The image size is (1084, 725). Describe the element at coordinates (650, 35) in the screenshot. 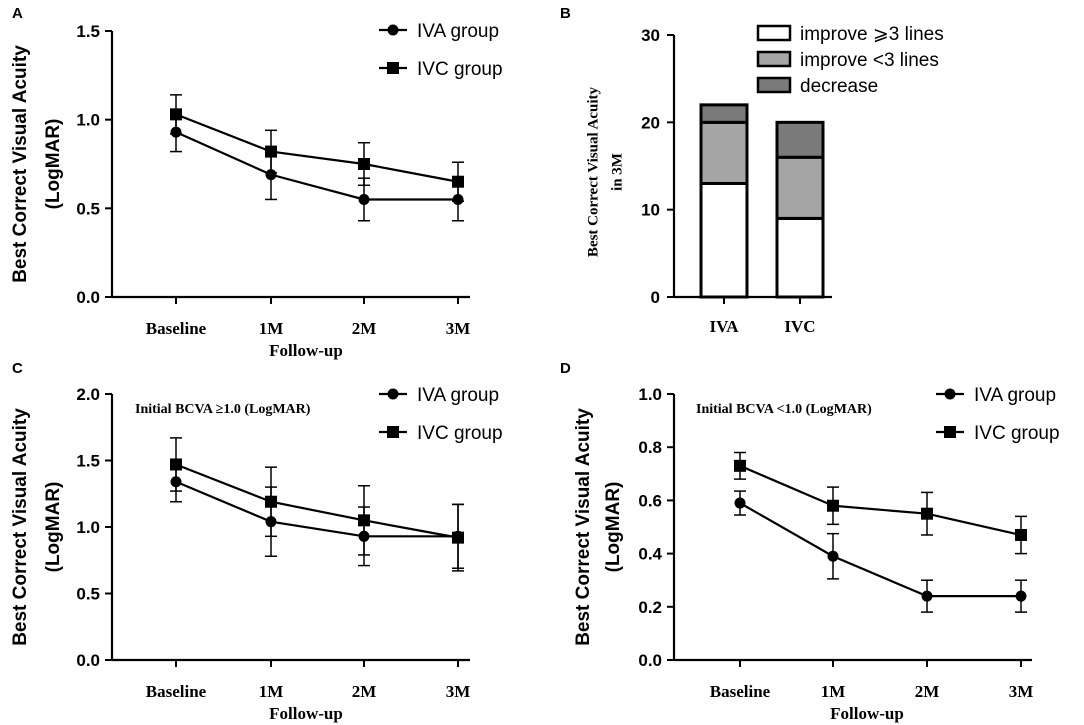

I see `y-tick-label: 30` at that location.